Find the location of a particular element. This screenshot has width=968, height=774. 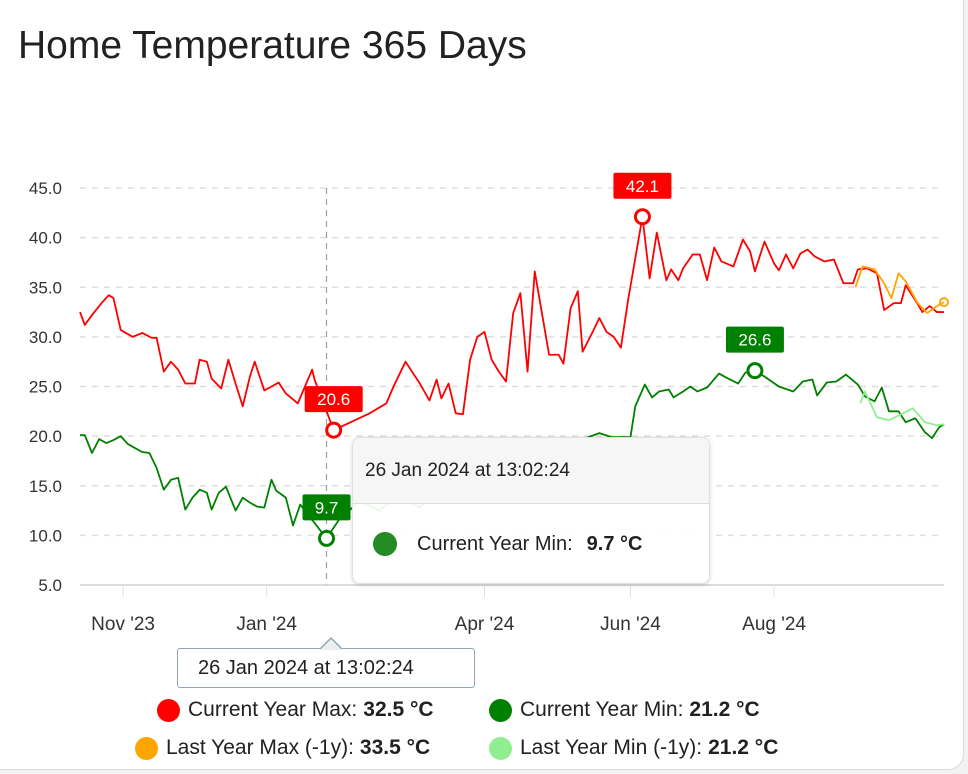

y-tick-label: 45.0 is located at coordinates (45, 188).